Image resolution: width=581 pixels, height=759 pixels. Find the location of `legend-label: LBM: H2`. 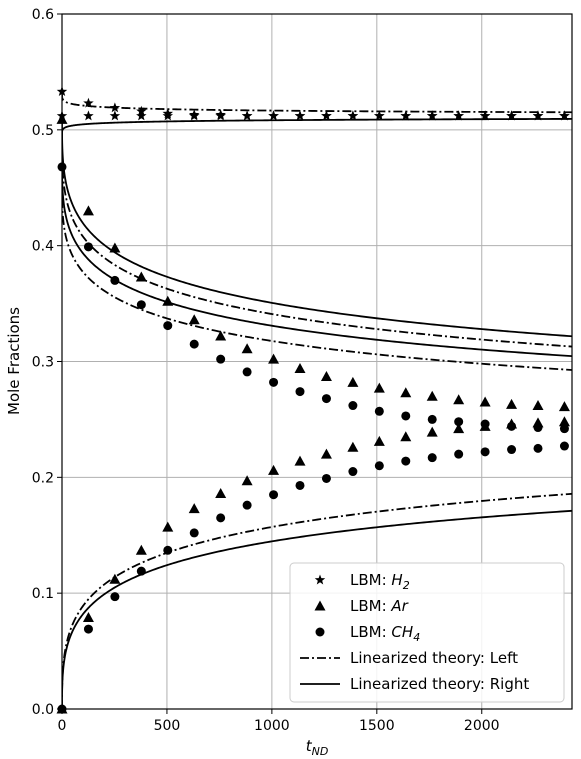

legend-label: LBM: H2 is located at coordinates (380, 581).